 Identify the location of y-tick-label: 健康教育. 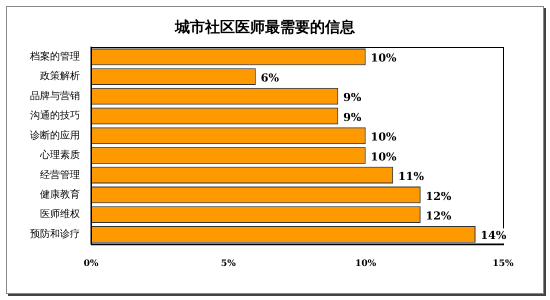
(60, 194).